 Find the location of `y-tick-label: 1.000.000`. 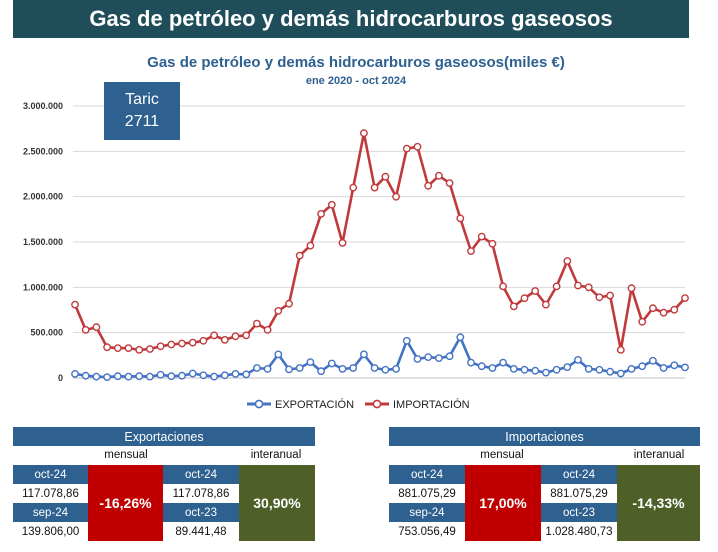

y-tick-label: 1.000.000 is located at coordinates (43, 287).